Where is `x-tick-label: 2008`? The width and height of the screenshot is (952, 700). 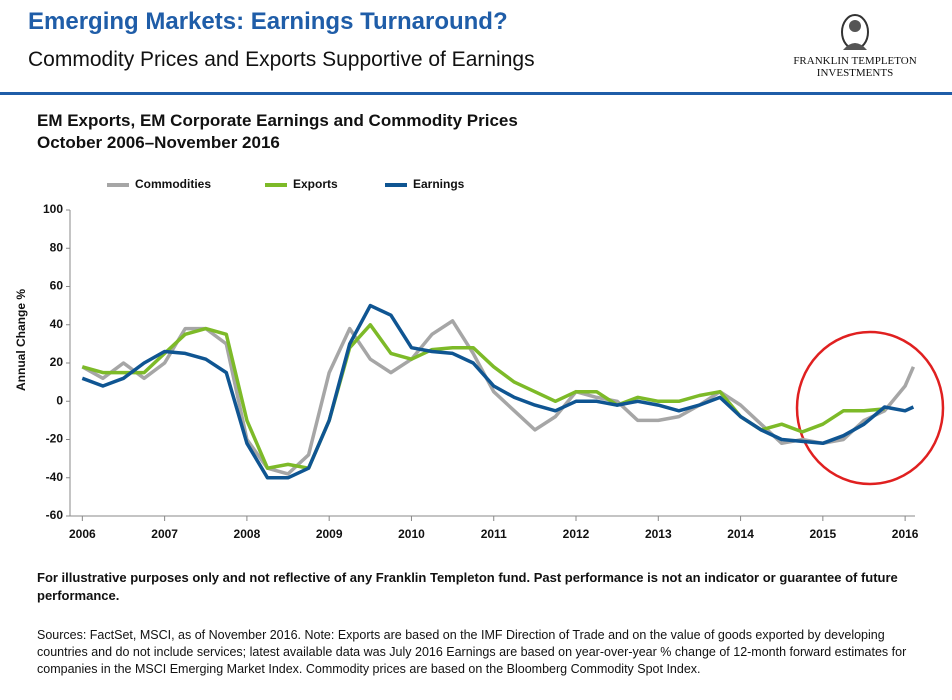 x-tick-label: 2008 is located at coordinates (247, 534).